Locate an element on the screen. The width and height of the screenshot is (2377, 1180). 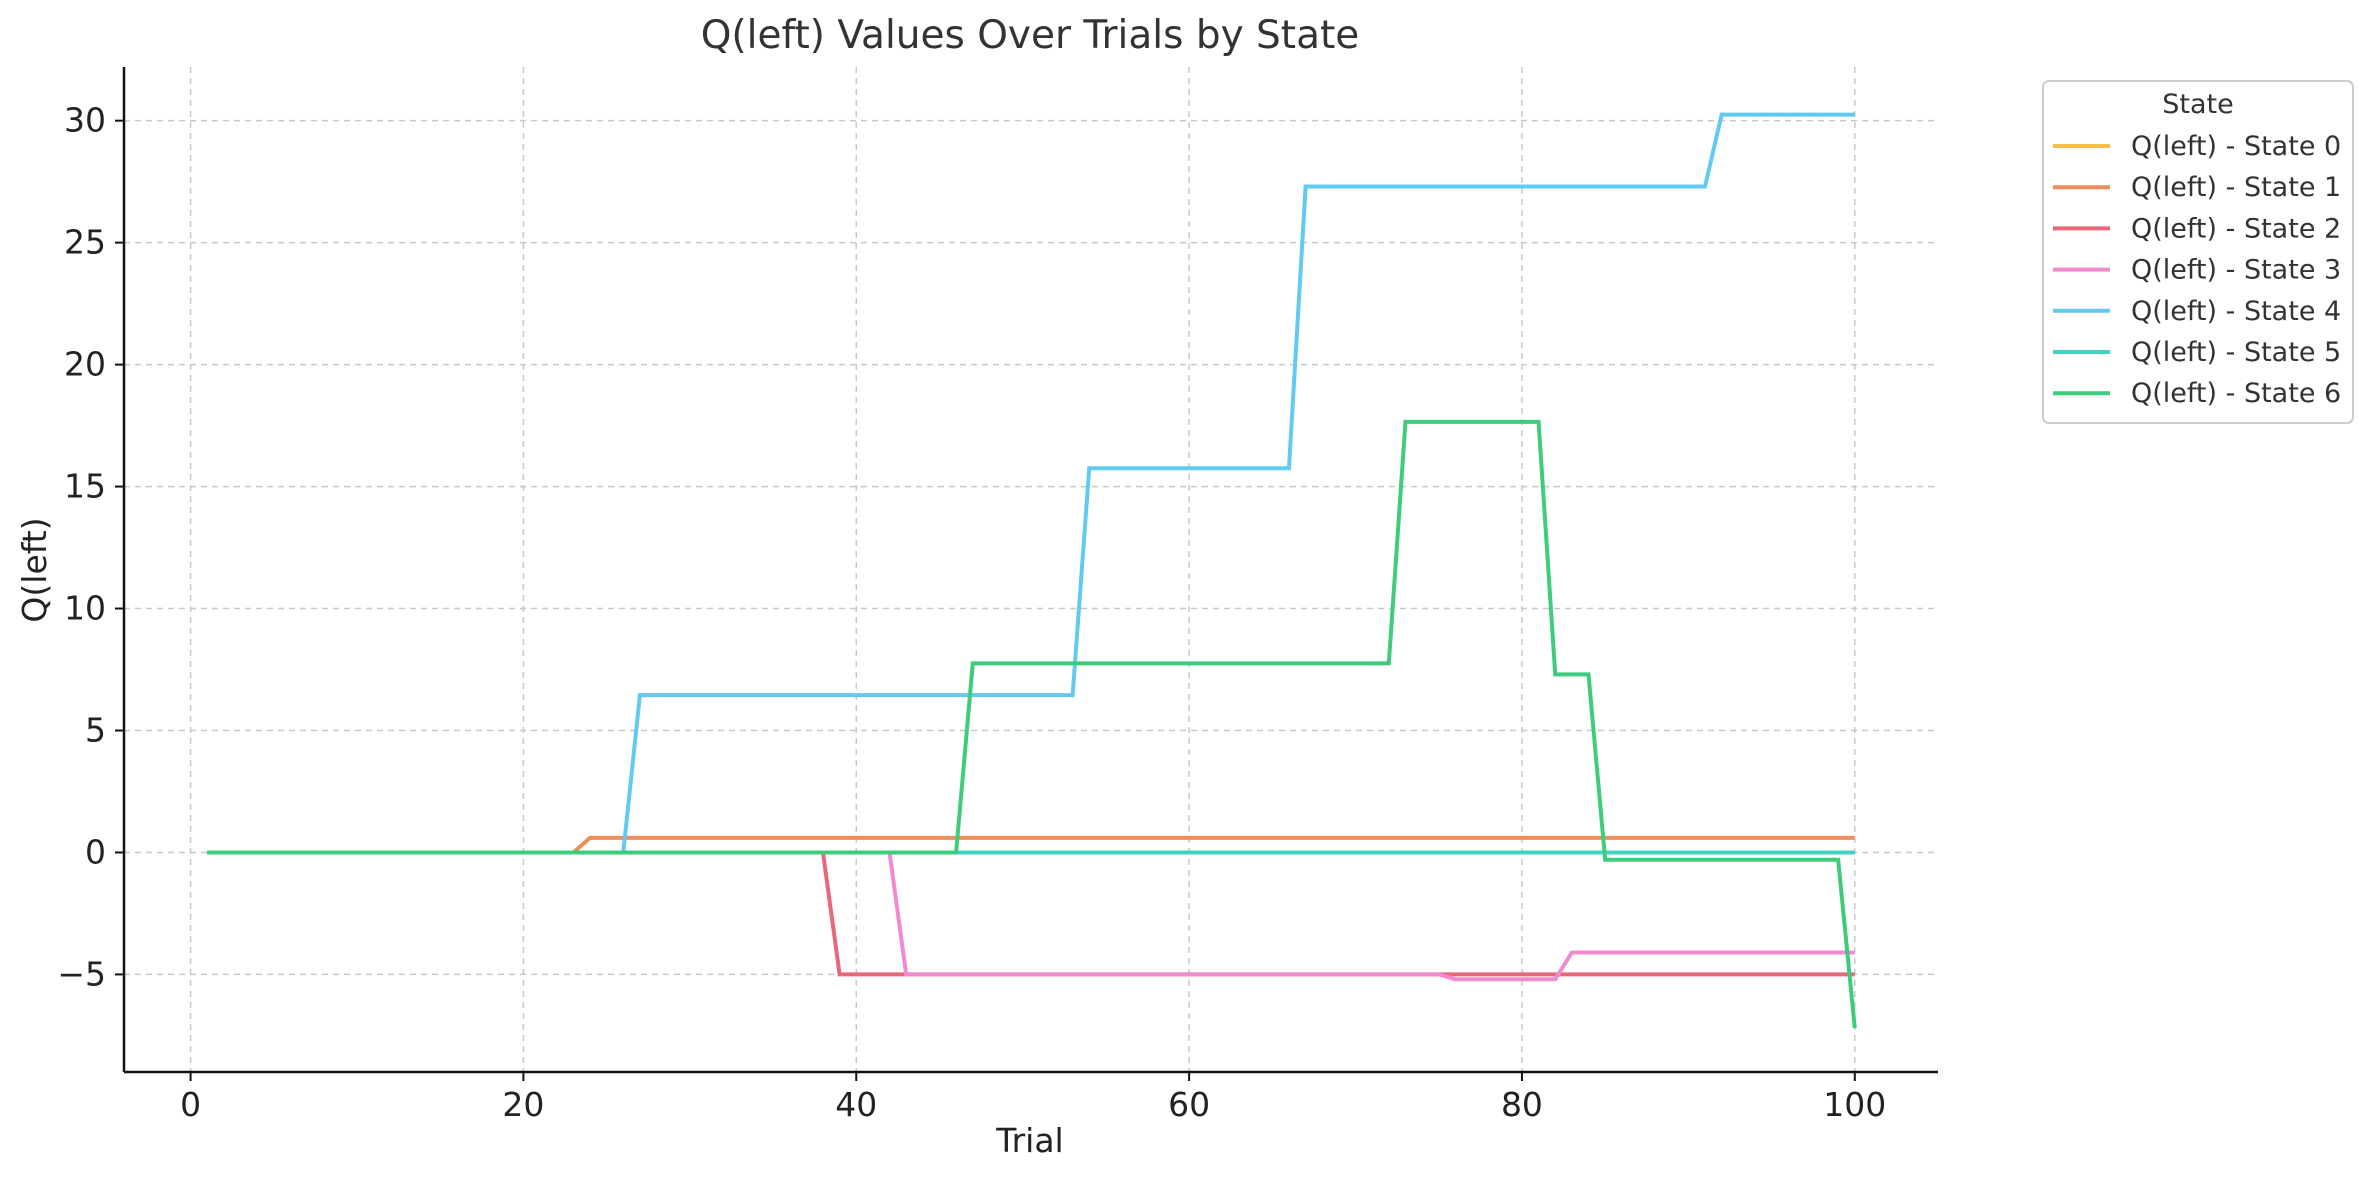
chart-title: Q(left) Values Over Trials by State is located at coordinates (1030, 35).